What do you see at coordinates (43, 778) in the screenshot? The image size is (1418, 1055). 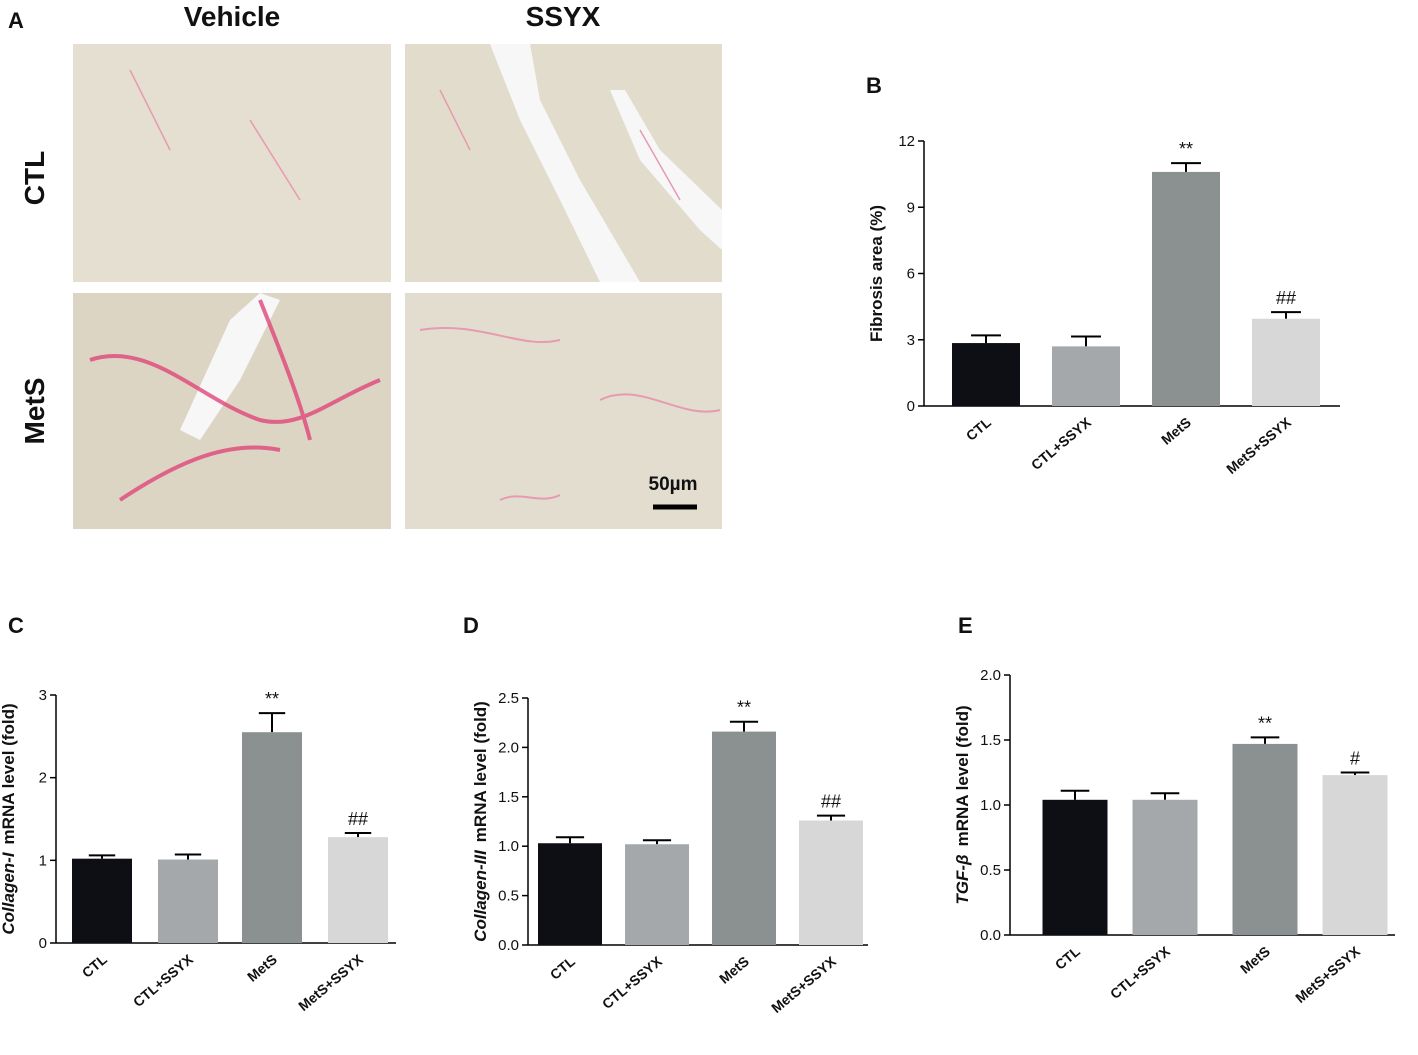 I see `y-tick-label: 2` at bounding box center [43, 778].